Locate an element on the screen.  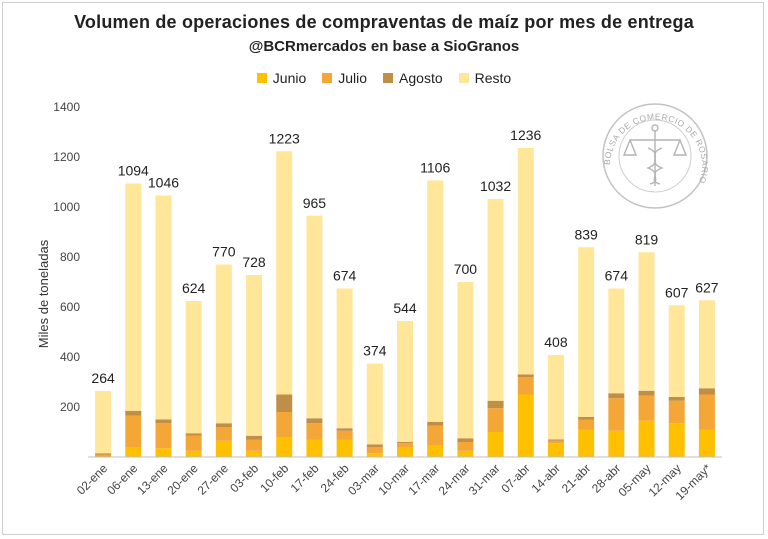
y-tick-label: 1000 is located at coordinates (66, 207).